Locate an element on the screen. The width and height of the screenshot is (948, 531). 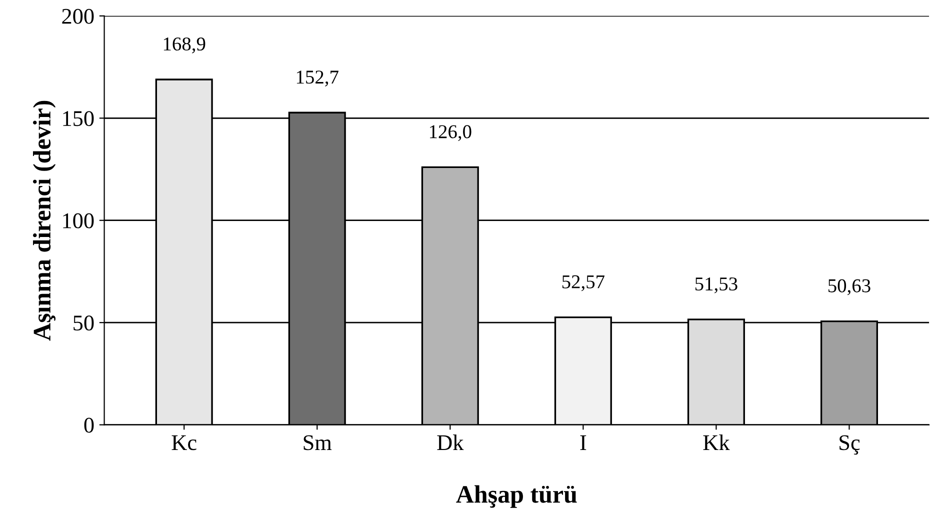
data-label: 152,7 is located at coordinates (317, 78).